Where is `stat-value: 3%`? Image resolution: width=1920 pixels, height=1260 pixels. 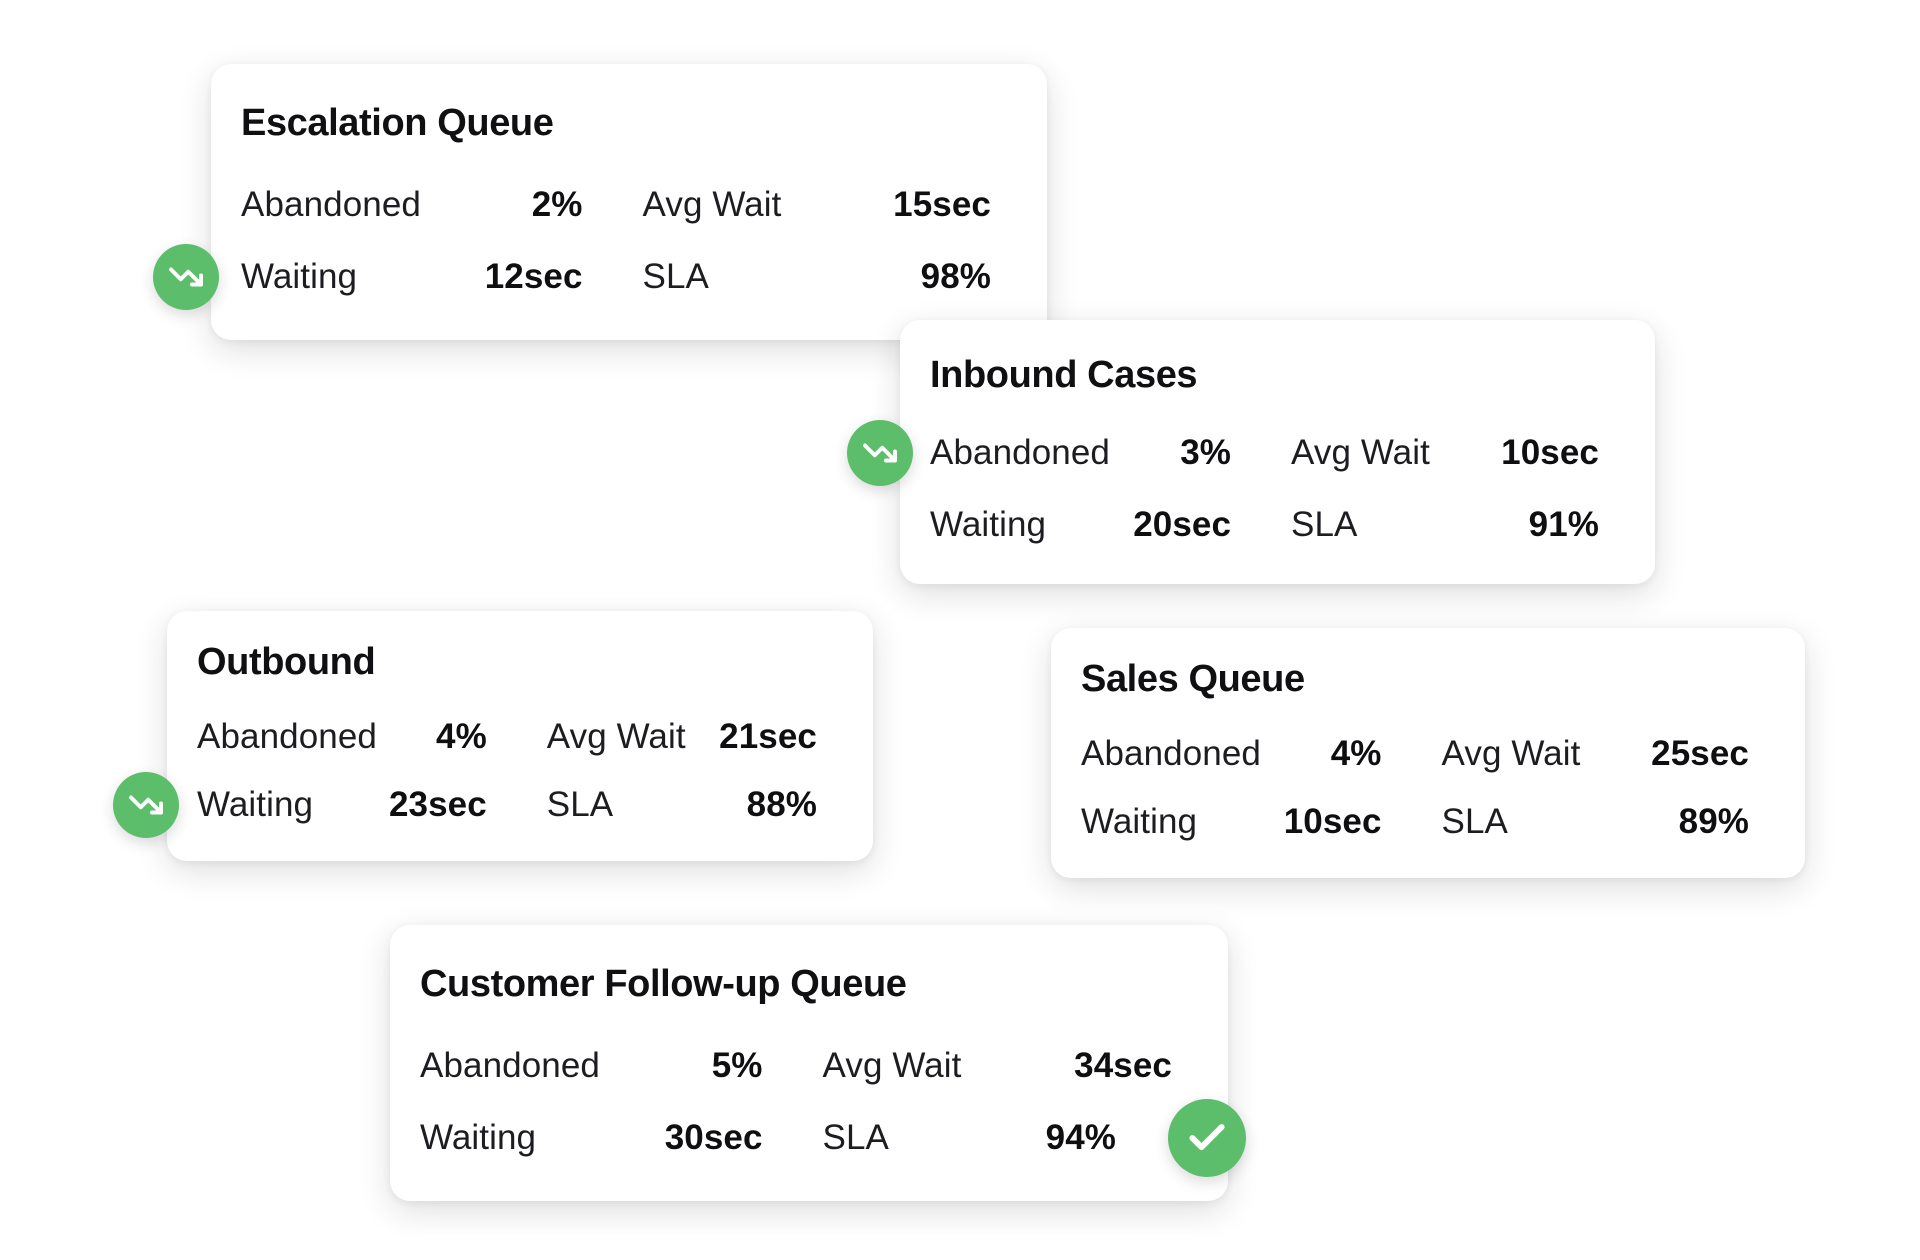
stat-value: 3% is located at coordinates (1206, 452).